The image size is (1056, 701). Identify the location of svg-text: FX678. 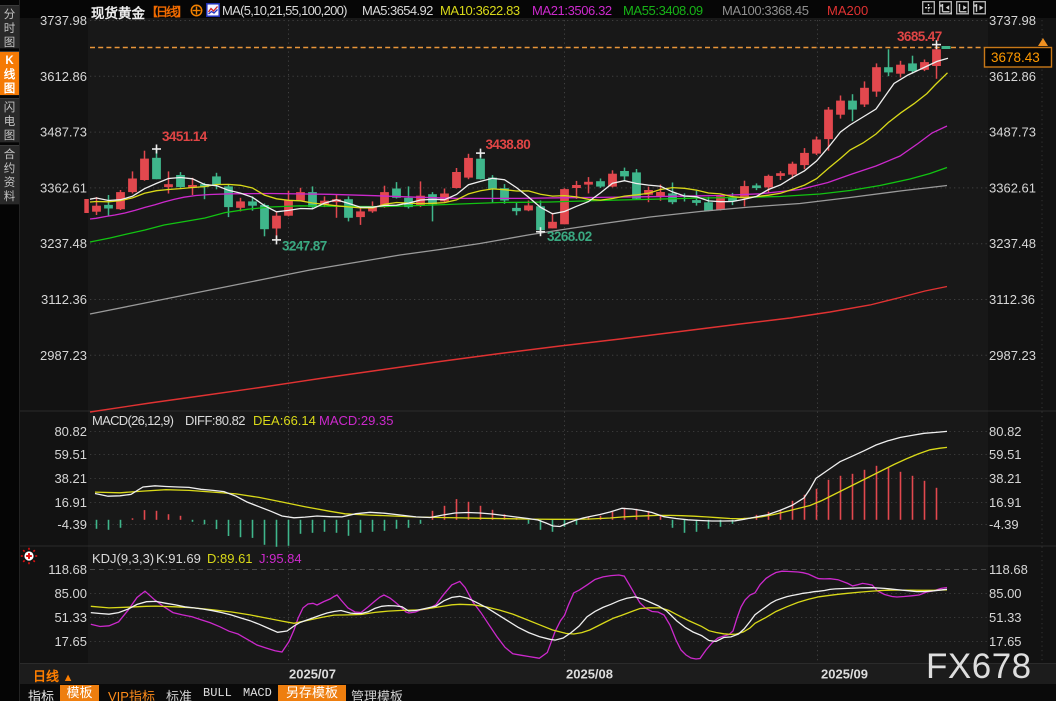
(979, 666).